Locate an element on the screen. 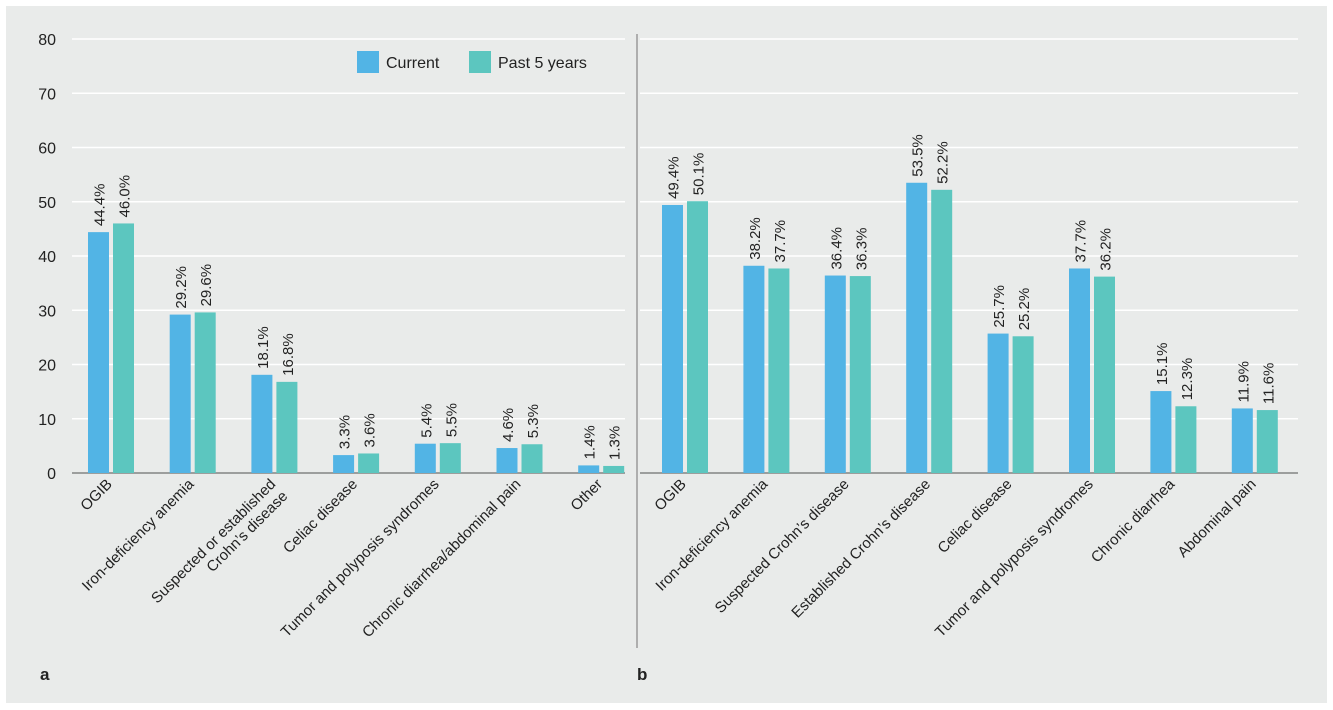 Image resolution: width=1333 pixels, height=710 pixels. data-label: 53.5% is located at coordinates (918, 155).